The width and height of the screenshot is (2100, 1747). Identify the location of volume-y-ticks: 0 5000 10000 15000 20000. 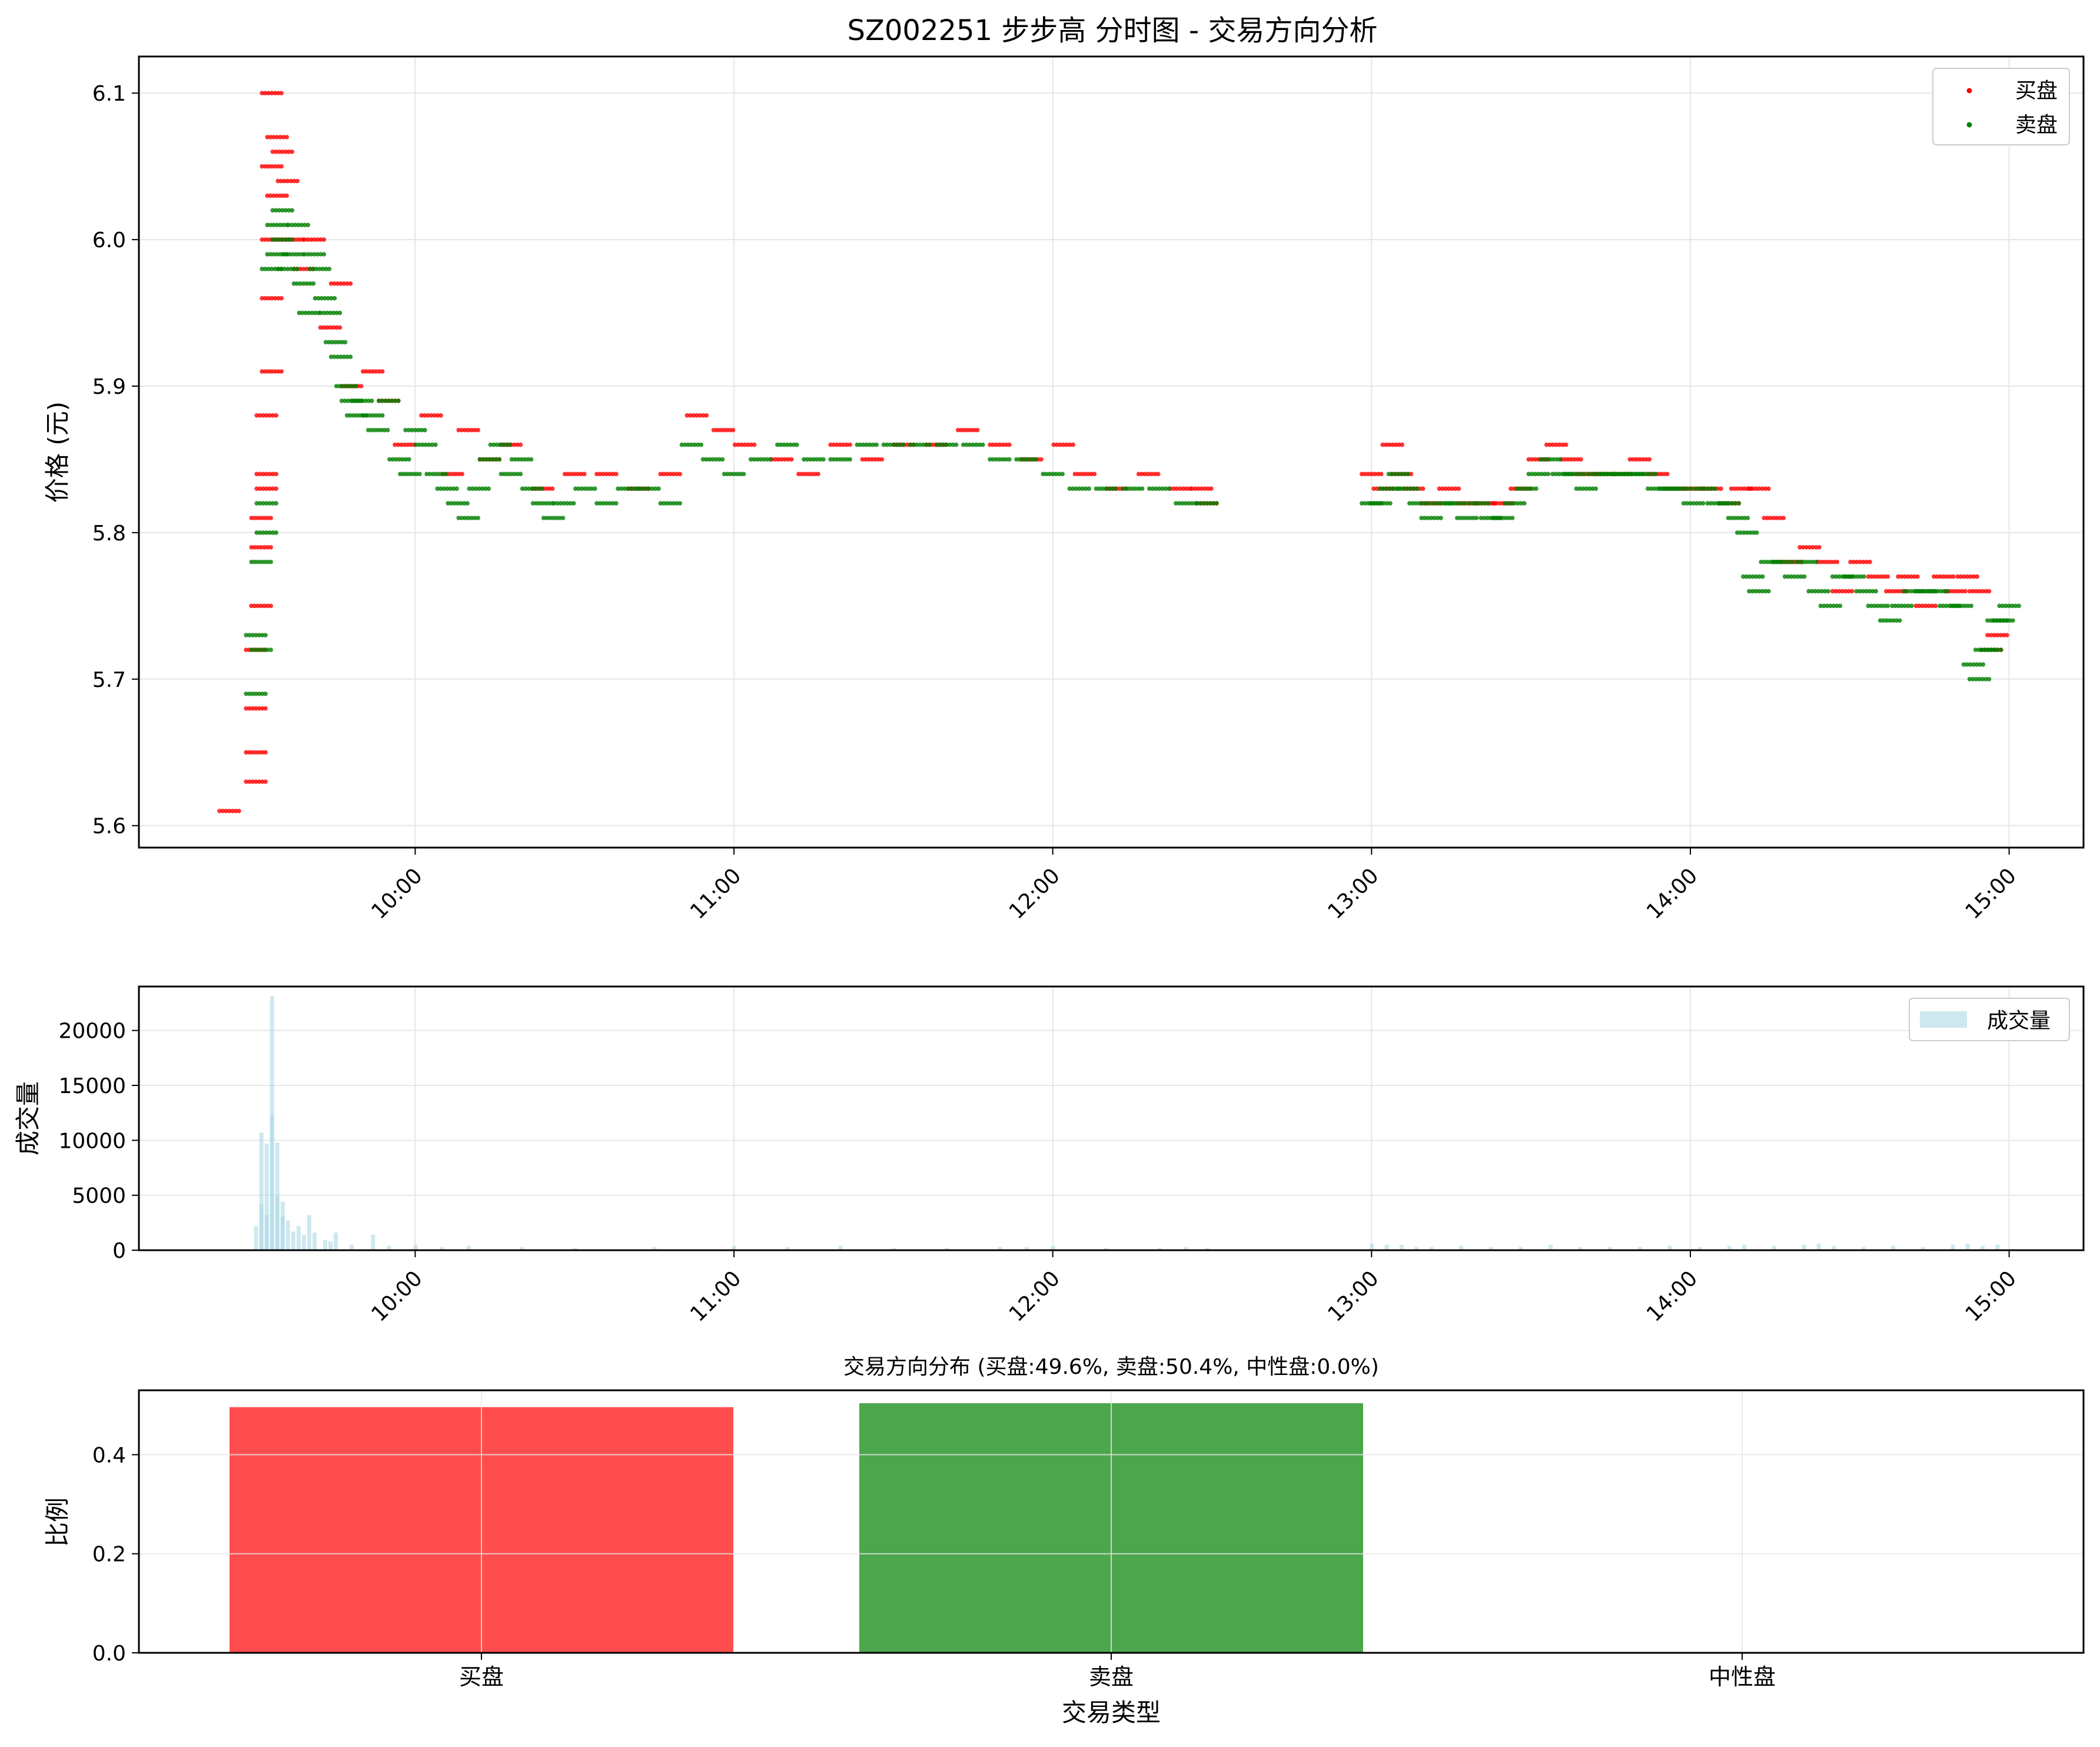
(98, 1141).